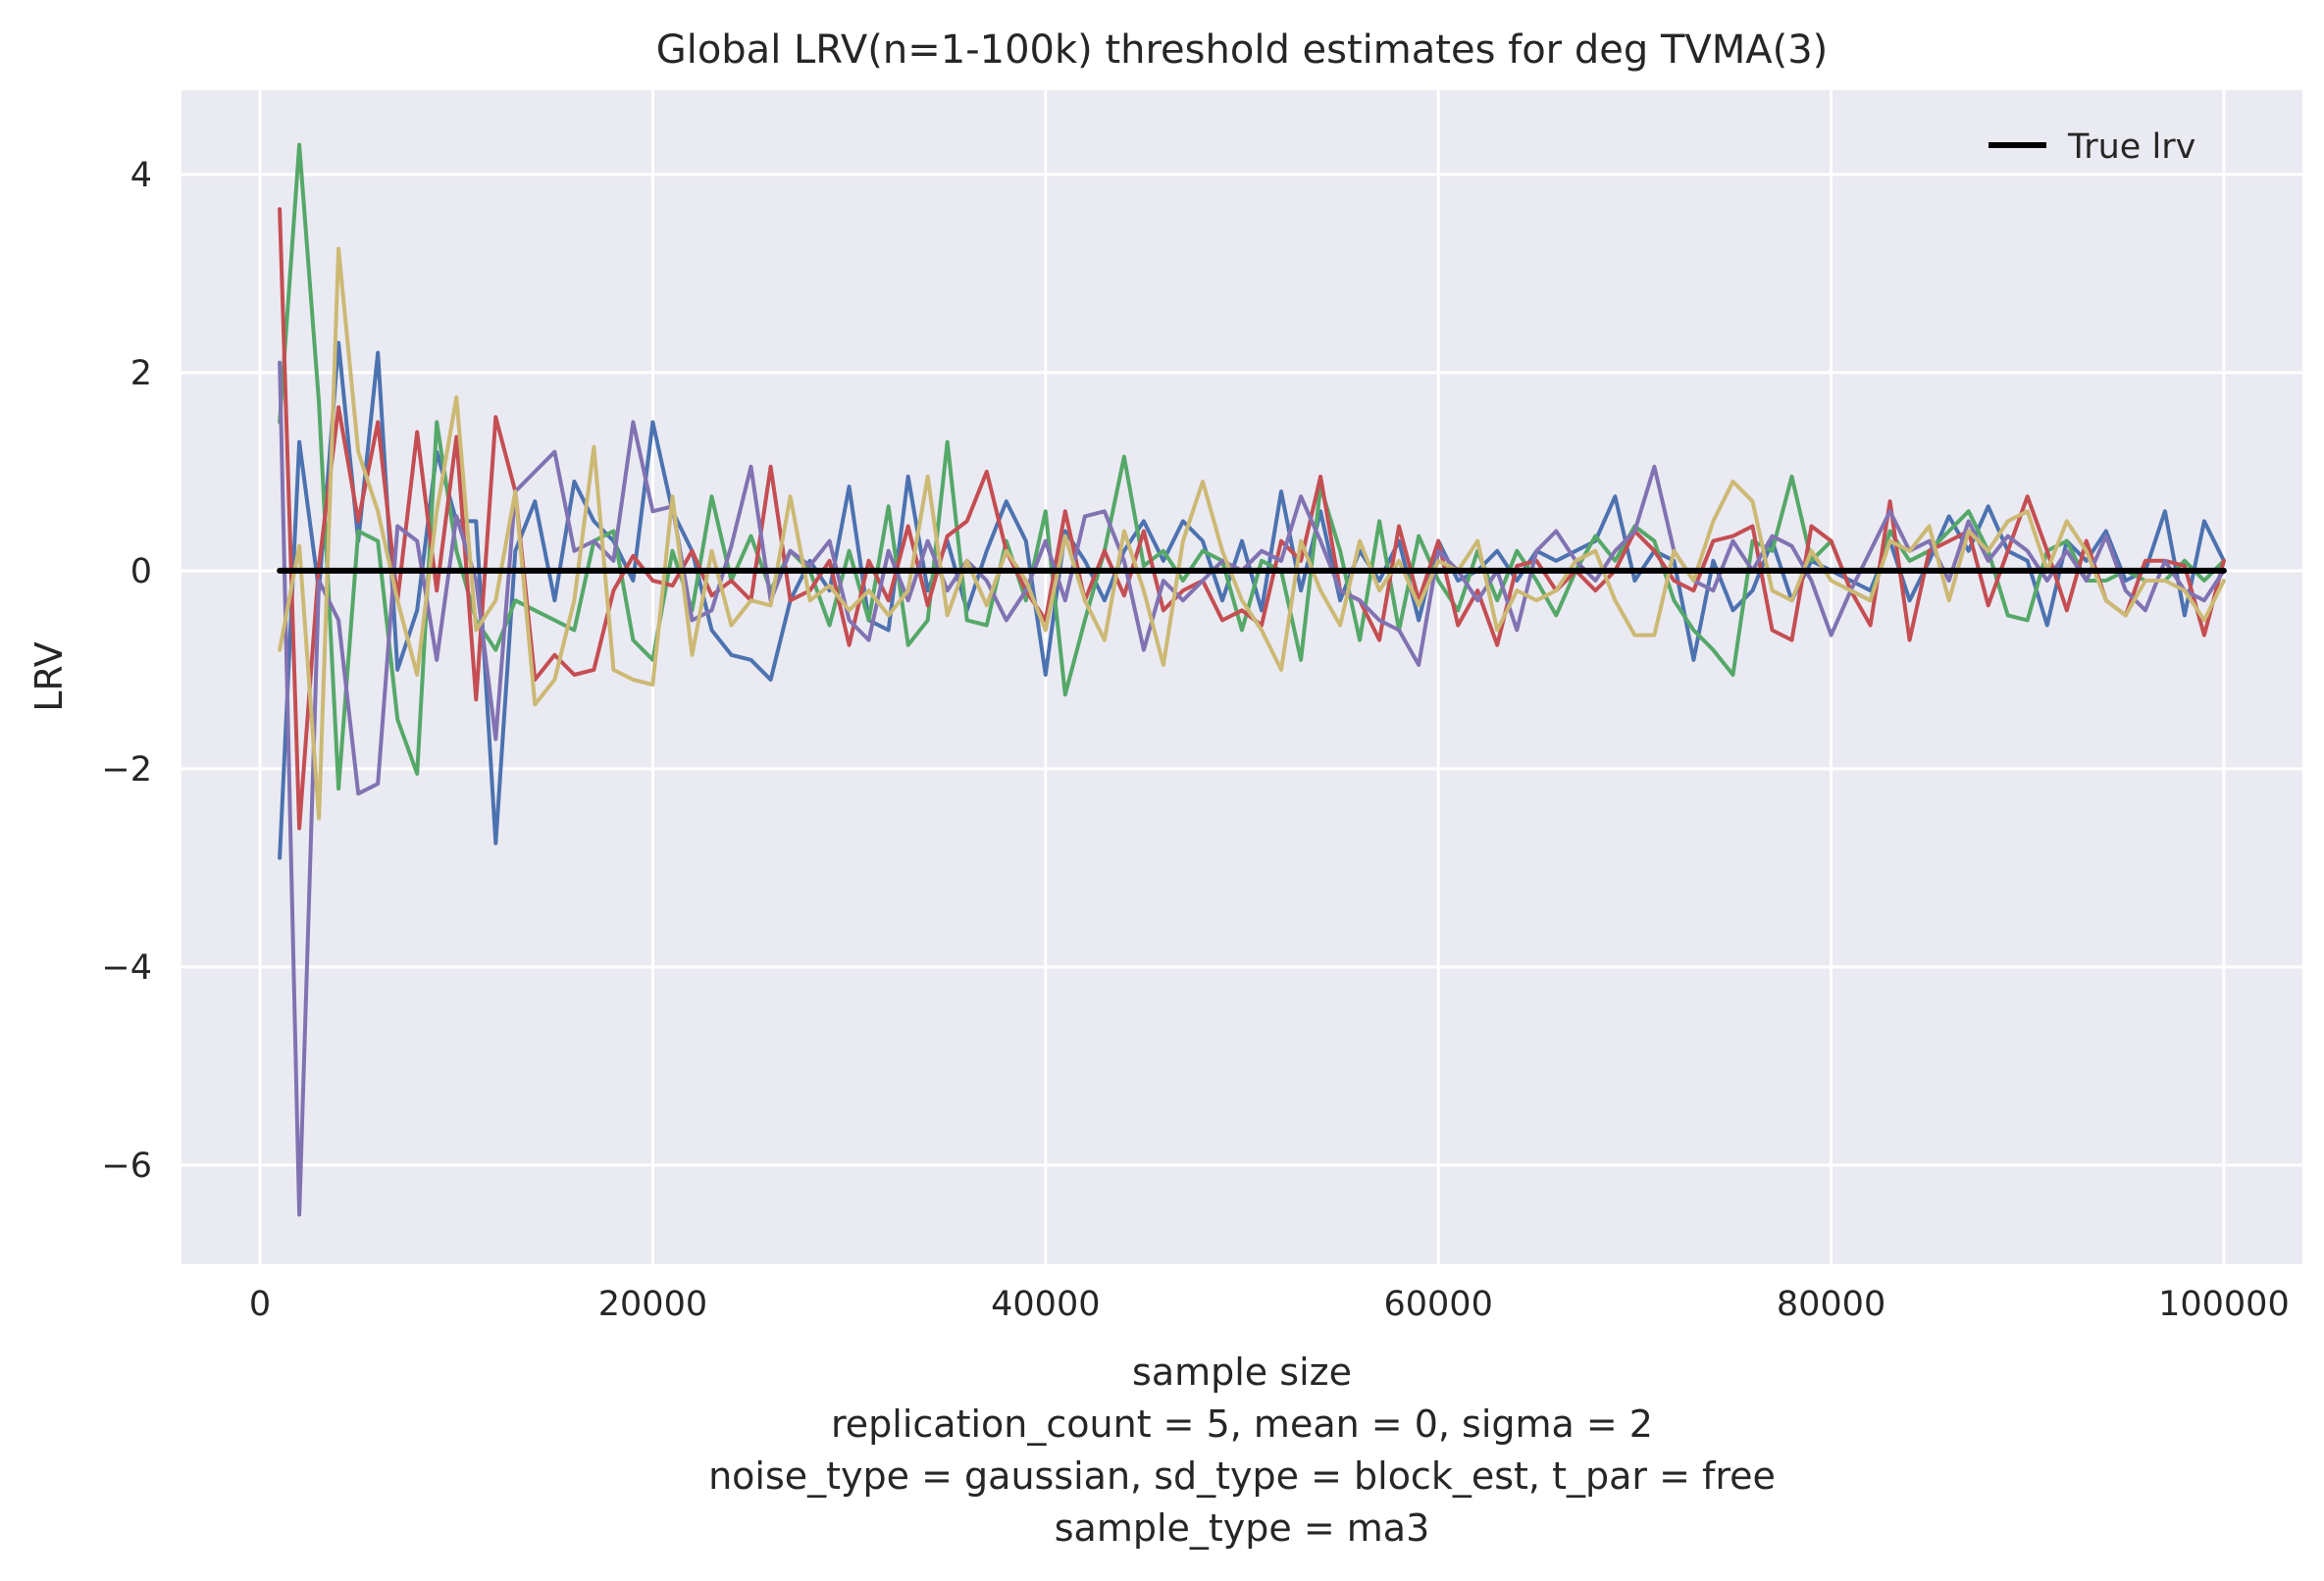 This screenshot has width=2324, height=1581. What do you see at coordinates (49, 676) in the screenshot?
I see `y-axis-label: LRV` at bounding box center [49, 676].